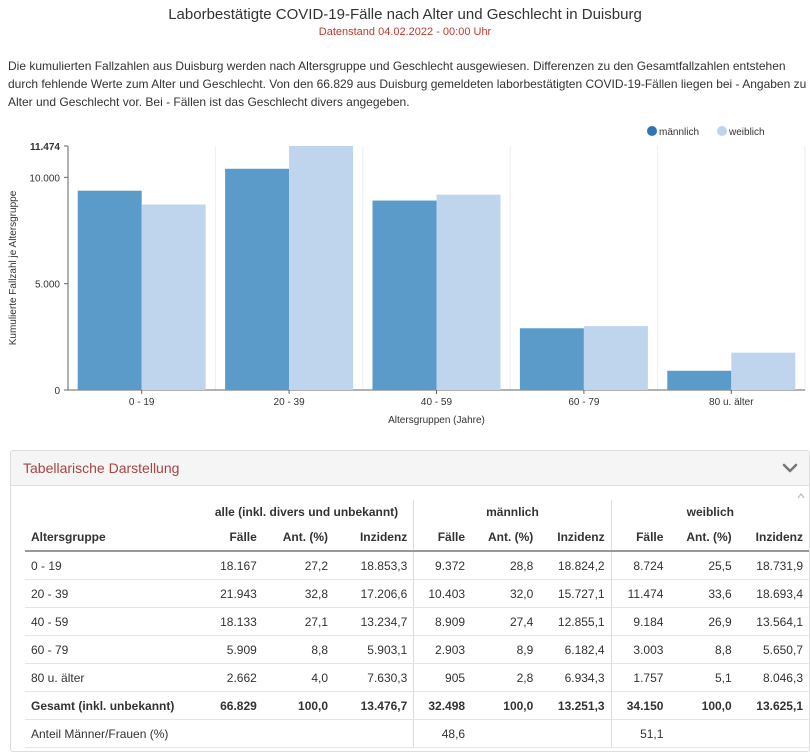 This screenshot has height=752, width=810. Describe the element at coordinates (640, 677) in the screenshot. I see `table-cell: 1.757` at that location.